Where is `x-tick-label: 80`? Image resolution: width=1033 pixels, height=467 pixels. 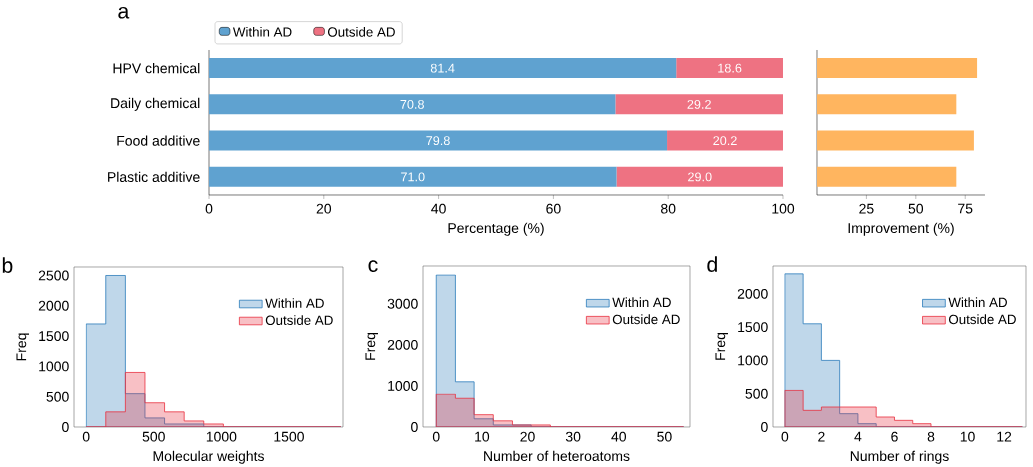
x-tick-label: 80 is located at coordinates (668, 208).